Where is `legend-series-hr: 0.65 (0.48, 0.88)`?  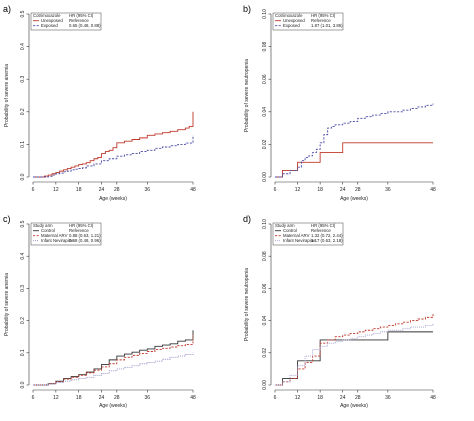 legend-series-hr: 0.65 (0.48, 0.88) is located at coordinates (85, 25).